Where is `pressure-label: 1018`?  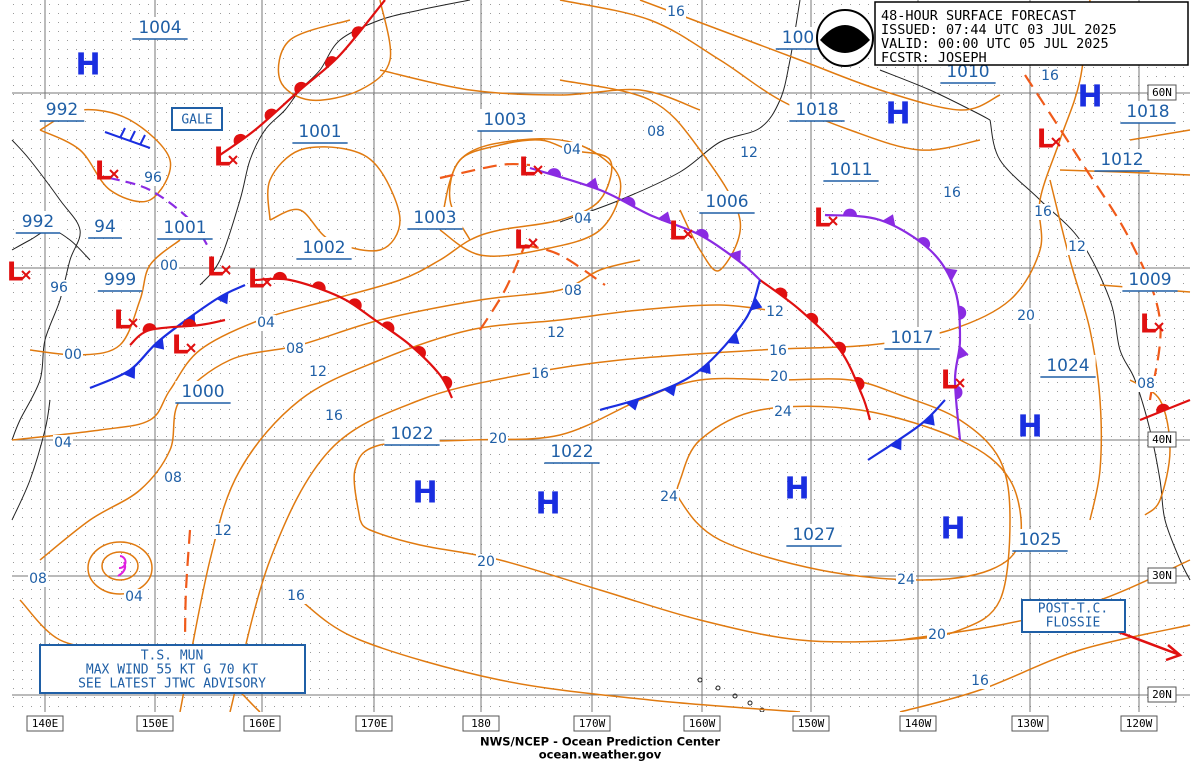
pressure-label: 1018 is located at coordinates (1147, 112).